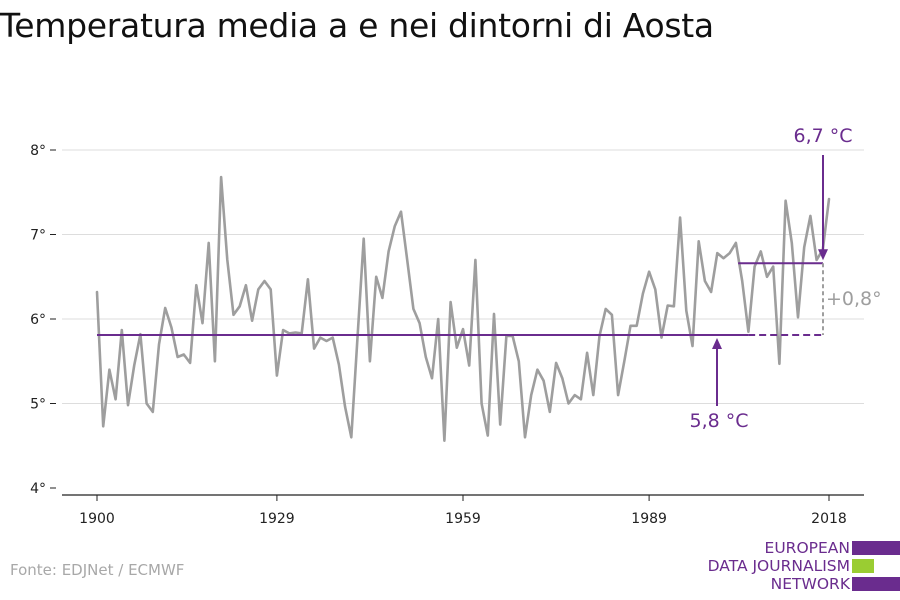 This screenshot has width=900, height=600. What do you see at coordinates (649, 519) in the screenshot?
I see `x-tick-label-1989: 1989` at bounding box center [649, 519].